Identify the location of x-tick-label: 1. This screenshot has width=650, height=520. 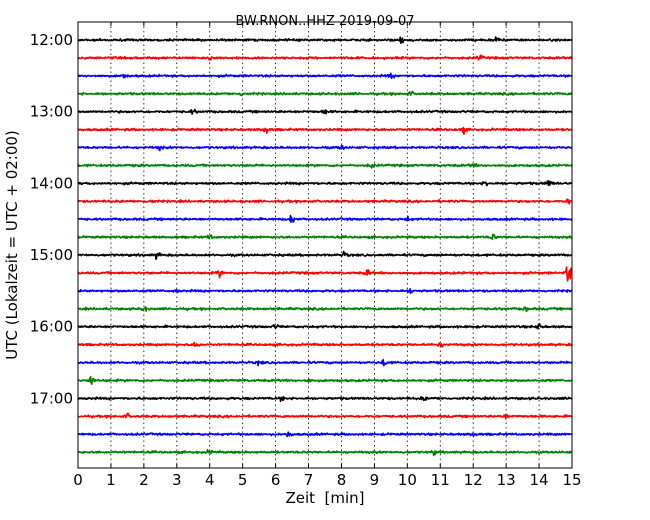
(111, 480).